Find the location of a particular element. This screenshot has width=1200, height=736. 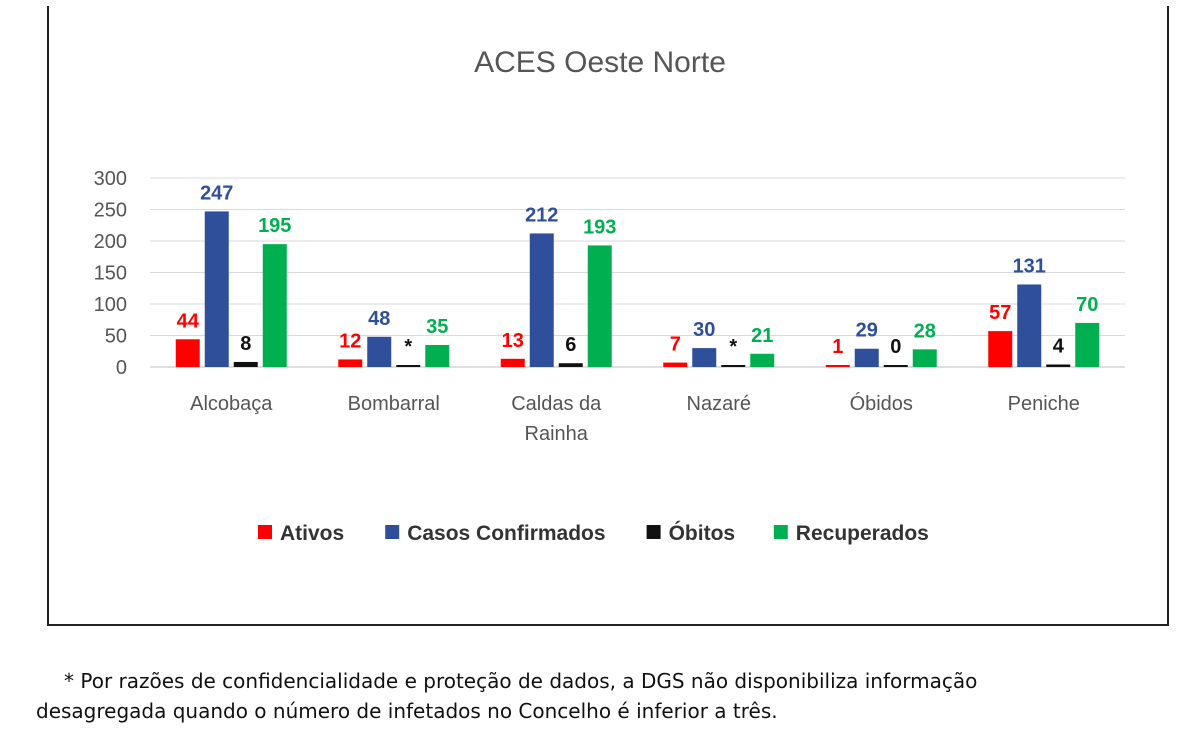

data-label: 247 is located at coordinates (216, 193).